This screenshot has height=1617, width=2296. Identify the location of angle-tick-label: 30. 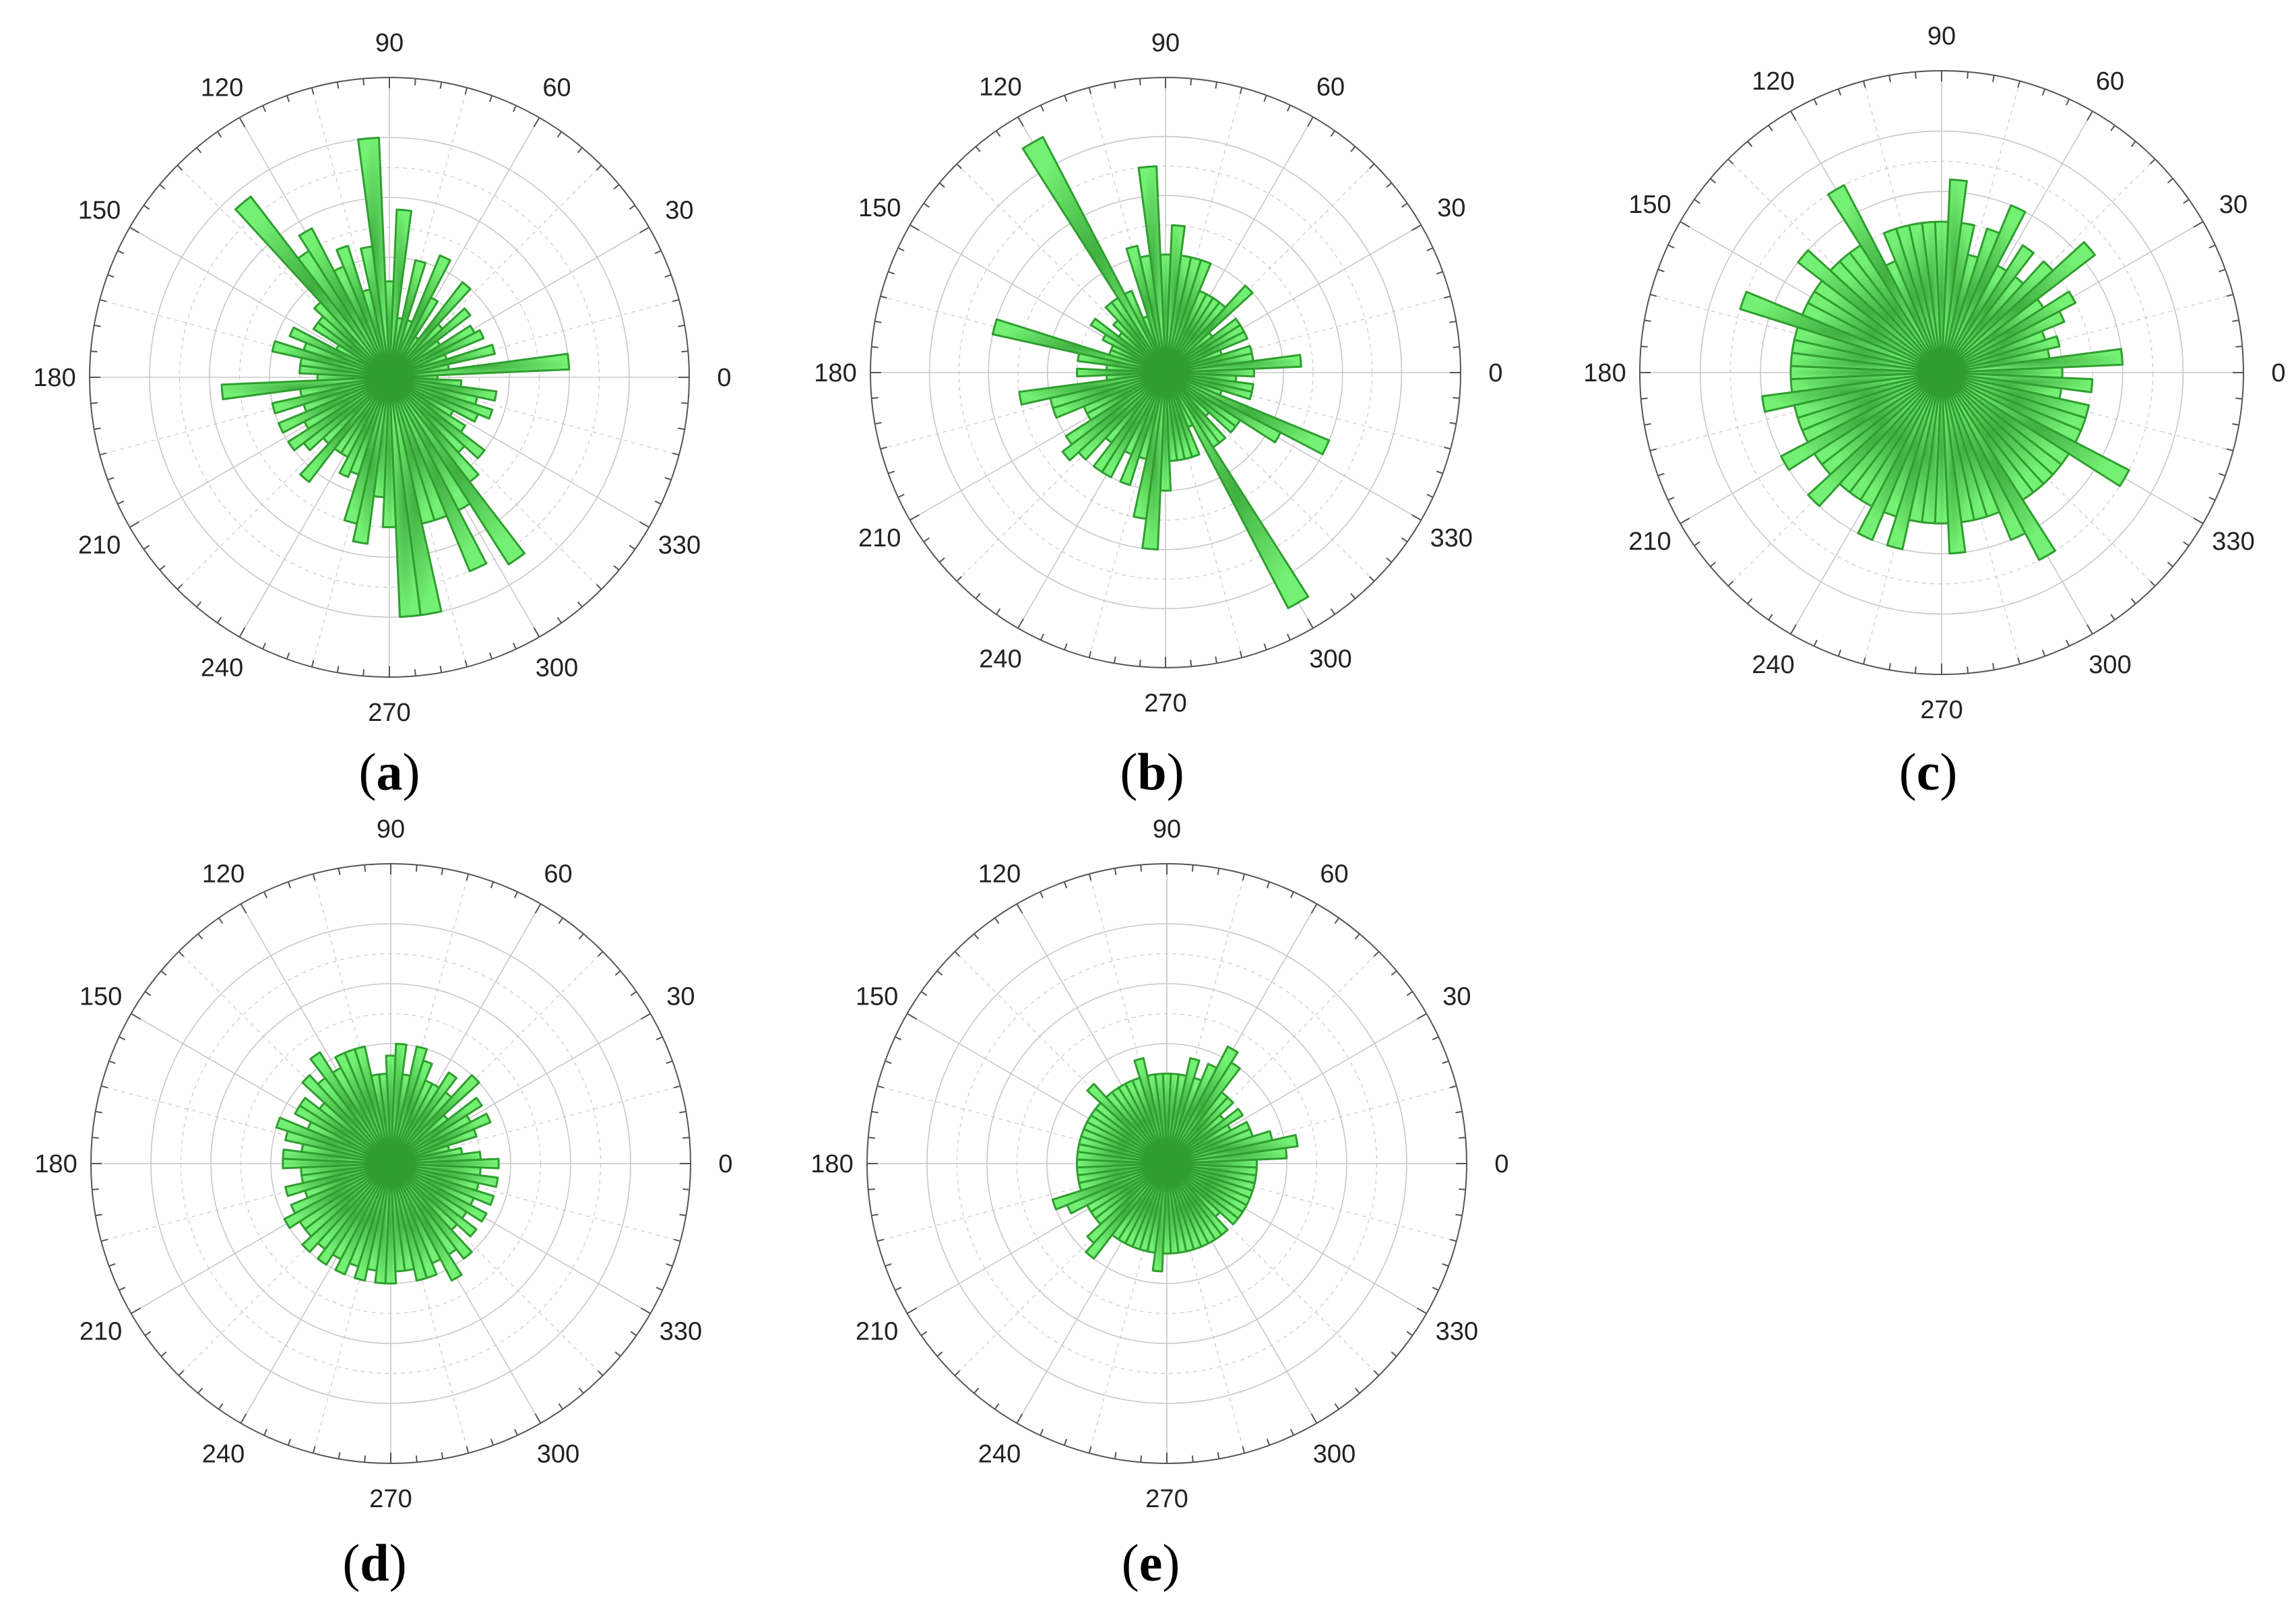
(1456, 997).